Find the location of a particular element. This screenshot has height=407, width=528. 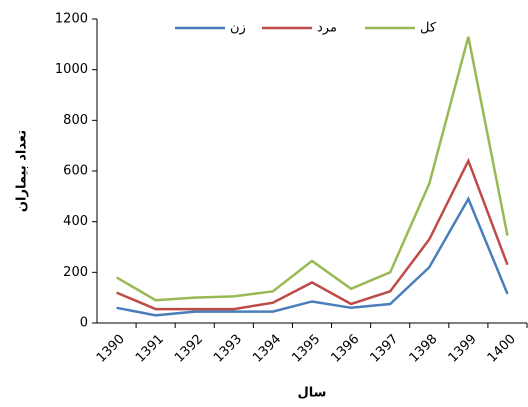

legend-label: زن is located at coordinates (238, 28).